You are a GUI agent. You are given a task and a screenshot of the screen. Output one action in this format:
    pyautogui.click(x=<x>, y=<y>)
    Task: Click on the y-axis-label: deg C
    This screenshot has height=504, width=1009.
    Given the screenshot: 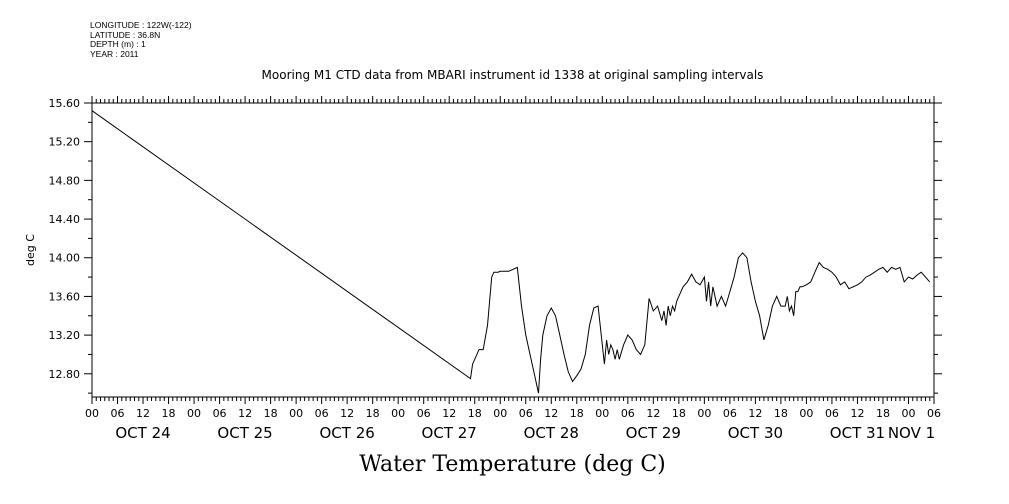 What is the action you would take?
    pyautogui.click(x=30, y=250)
    